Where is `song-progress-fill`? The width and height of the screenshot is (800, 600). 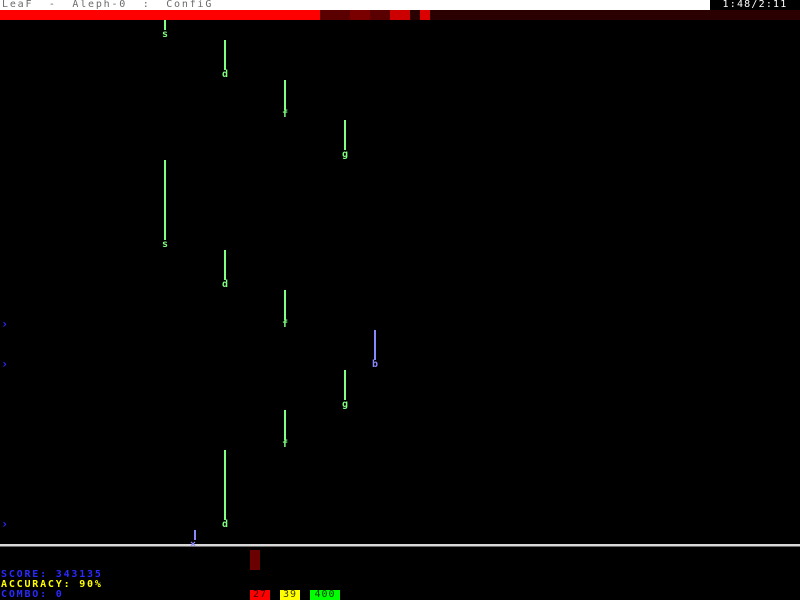
song-progress-fill is located at coordinates (160, 15).